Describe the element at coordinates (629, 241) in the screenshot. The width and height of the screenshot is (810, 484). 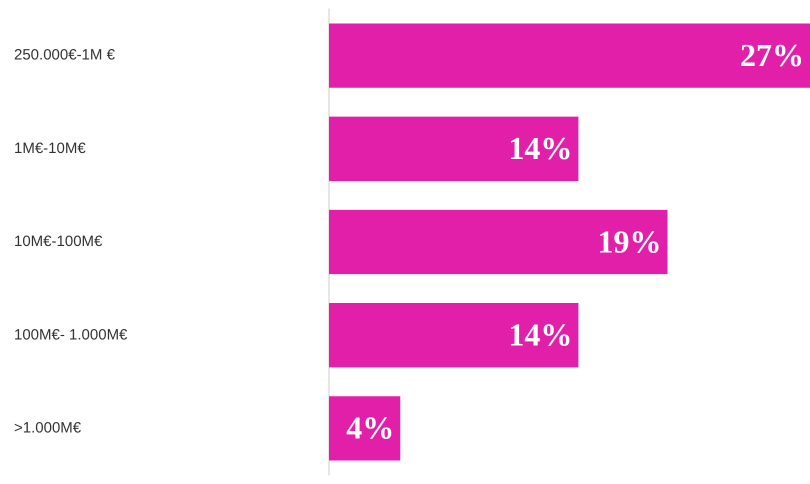
I see `data-label: 19%` at that location.